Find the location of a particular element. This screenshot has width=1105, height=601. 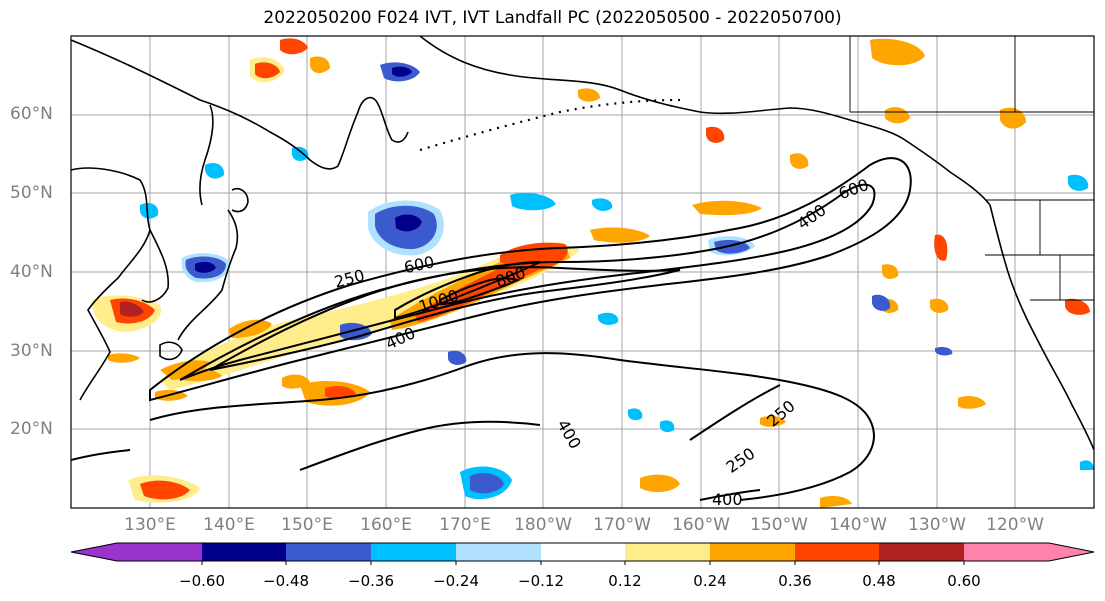

lat-label: 30°N is located at coordinates (31, 351).